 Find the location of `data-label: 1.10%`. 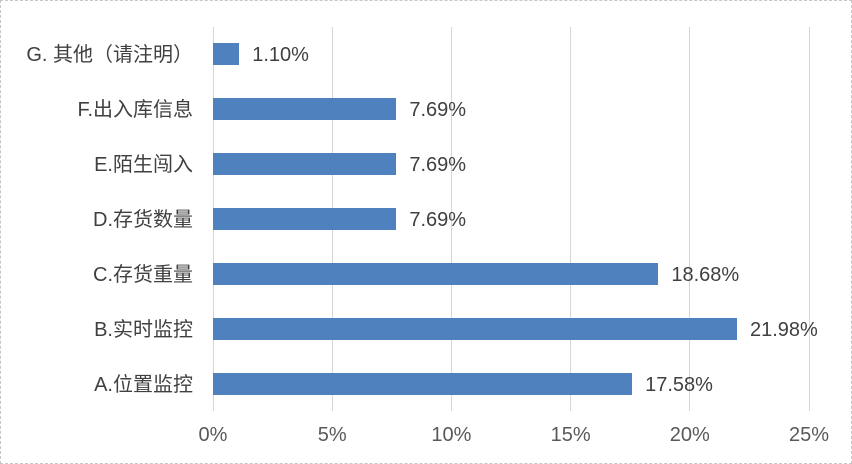

data-label: 1.10% is located at coordinates (280, 55).